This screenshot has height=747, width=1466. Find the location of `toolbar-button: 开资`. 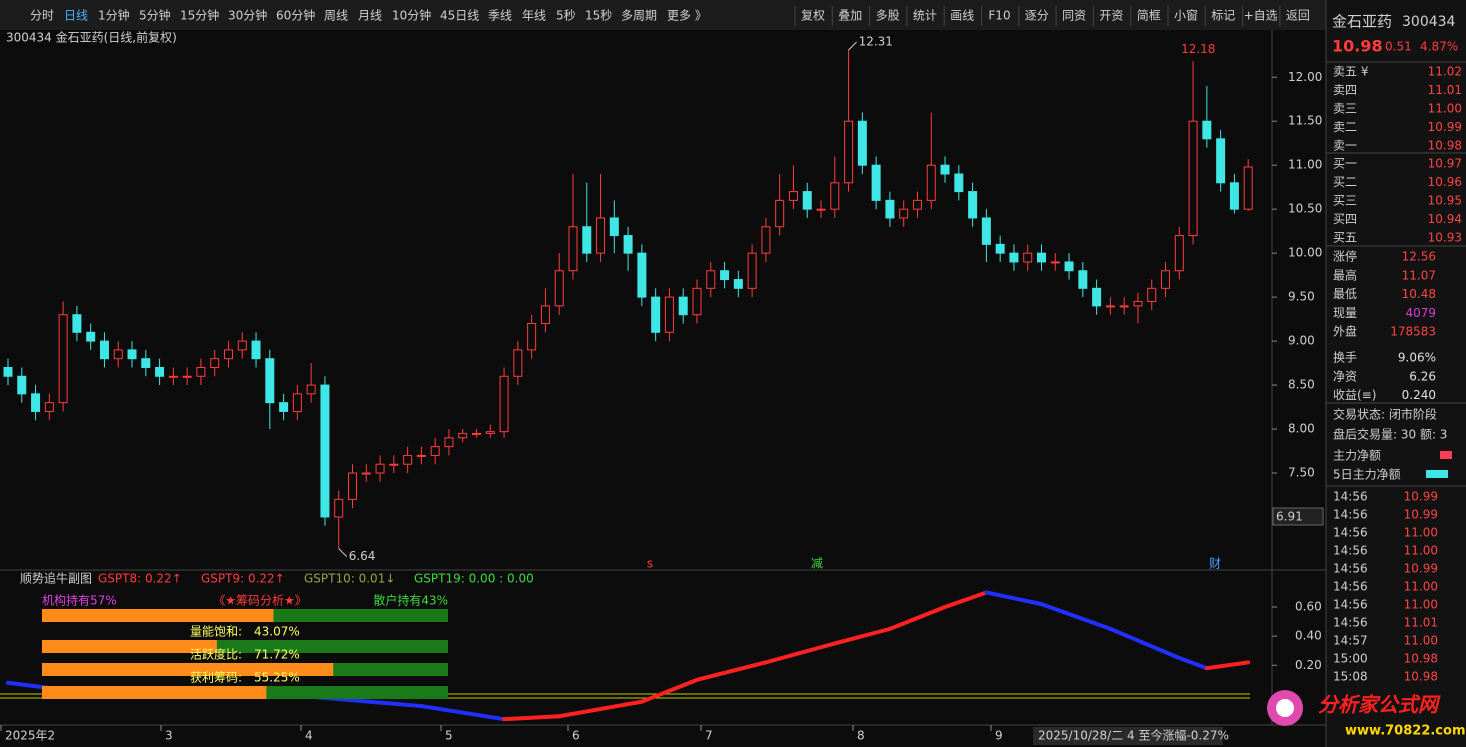

toolbar-button: 开资 is located at coordinates (1111, 16).